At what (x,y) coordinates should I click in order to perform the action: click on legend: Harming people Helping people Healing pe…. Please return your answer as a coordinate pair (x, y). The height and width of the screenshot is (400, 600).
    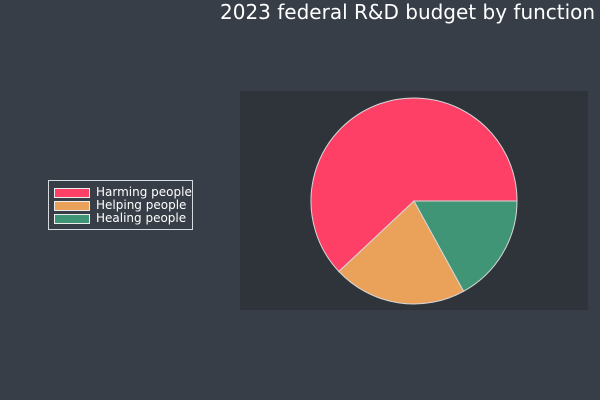
    Looking at the image, I should click on (120, 205).